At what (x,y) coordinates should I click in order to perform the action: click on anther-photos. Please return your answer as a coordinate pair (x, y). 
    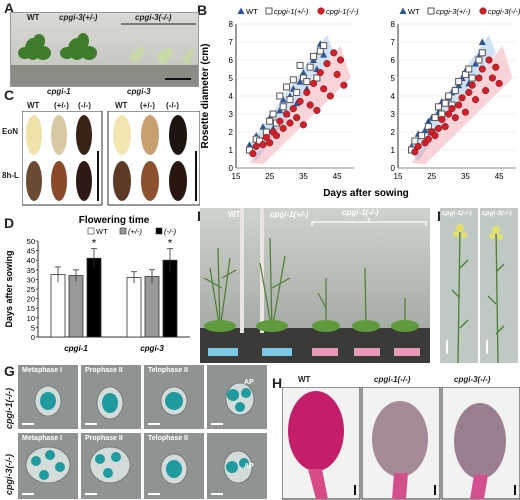
    Looking at the image, I should click on (401, 443).